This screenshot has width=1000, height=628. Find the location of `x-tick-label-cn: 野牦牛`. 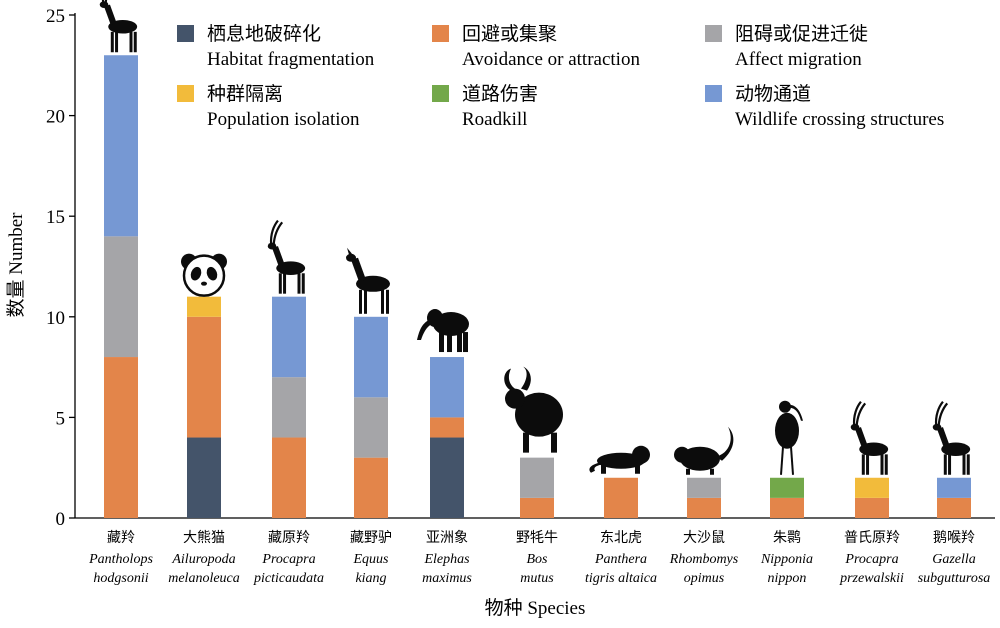

x-tick-label-cn: 野牦牛 is located at coordinates (537, 538).